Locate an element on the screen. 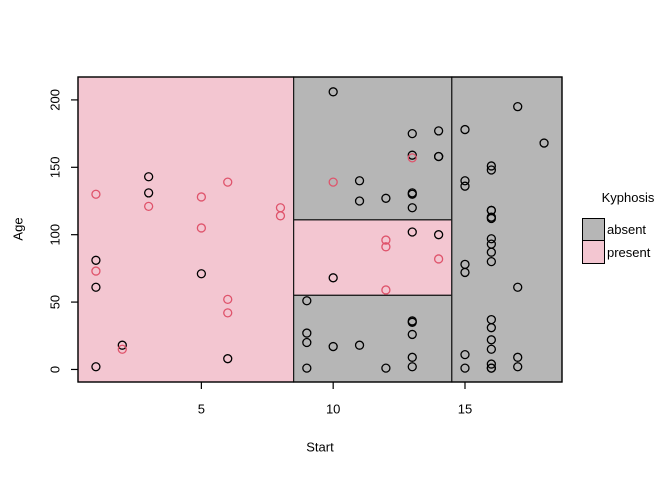 The width and height of the screenshot is (672, 480). legend-item-absent: absent is located at coordinates (627, 229).